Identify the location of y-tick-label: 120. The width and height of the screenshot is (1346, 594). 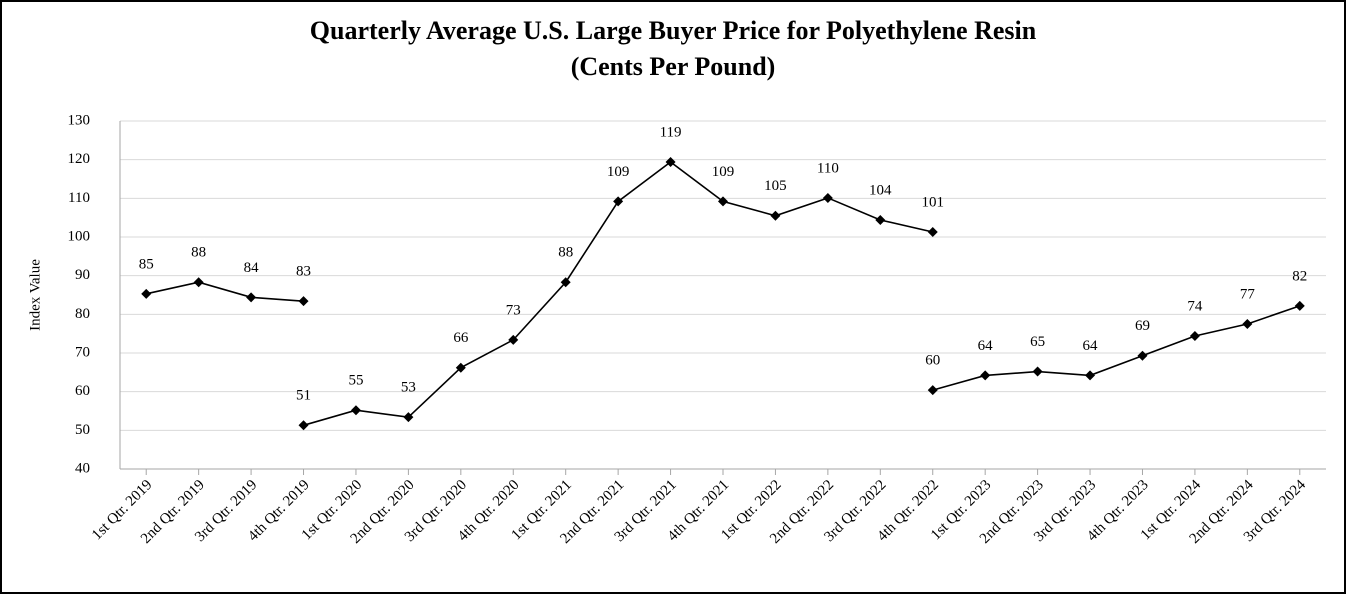
(79, 159).